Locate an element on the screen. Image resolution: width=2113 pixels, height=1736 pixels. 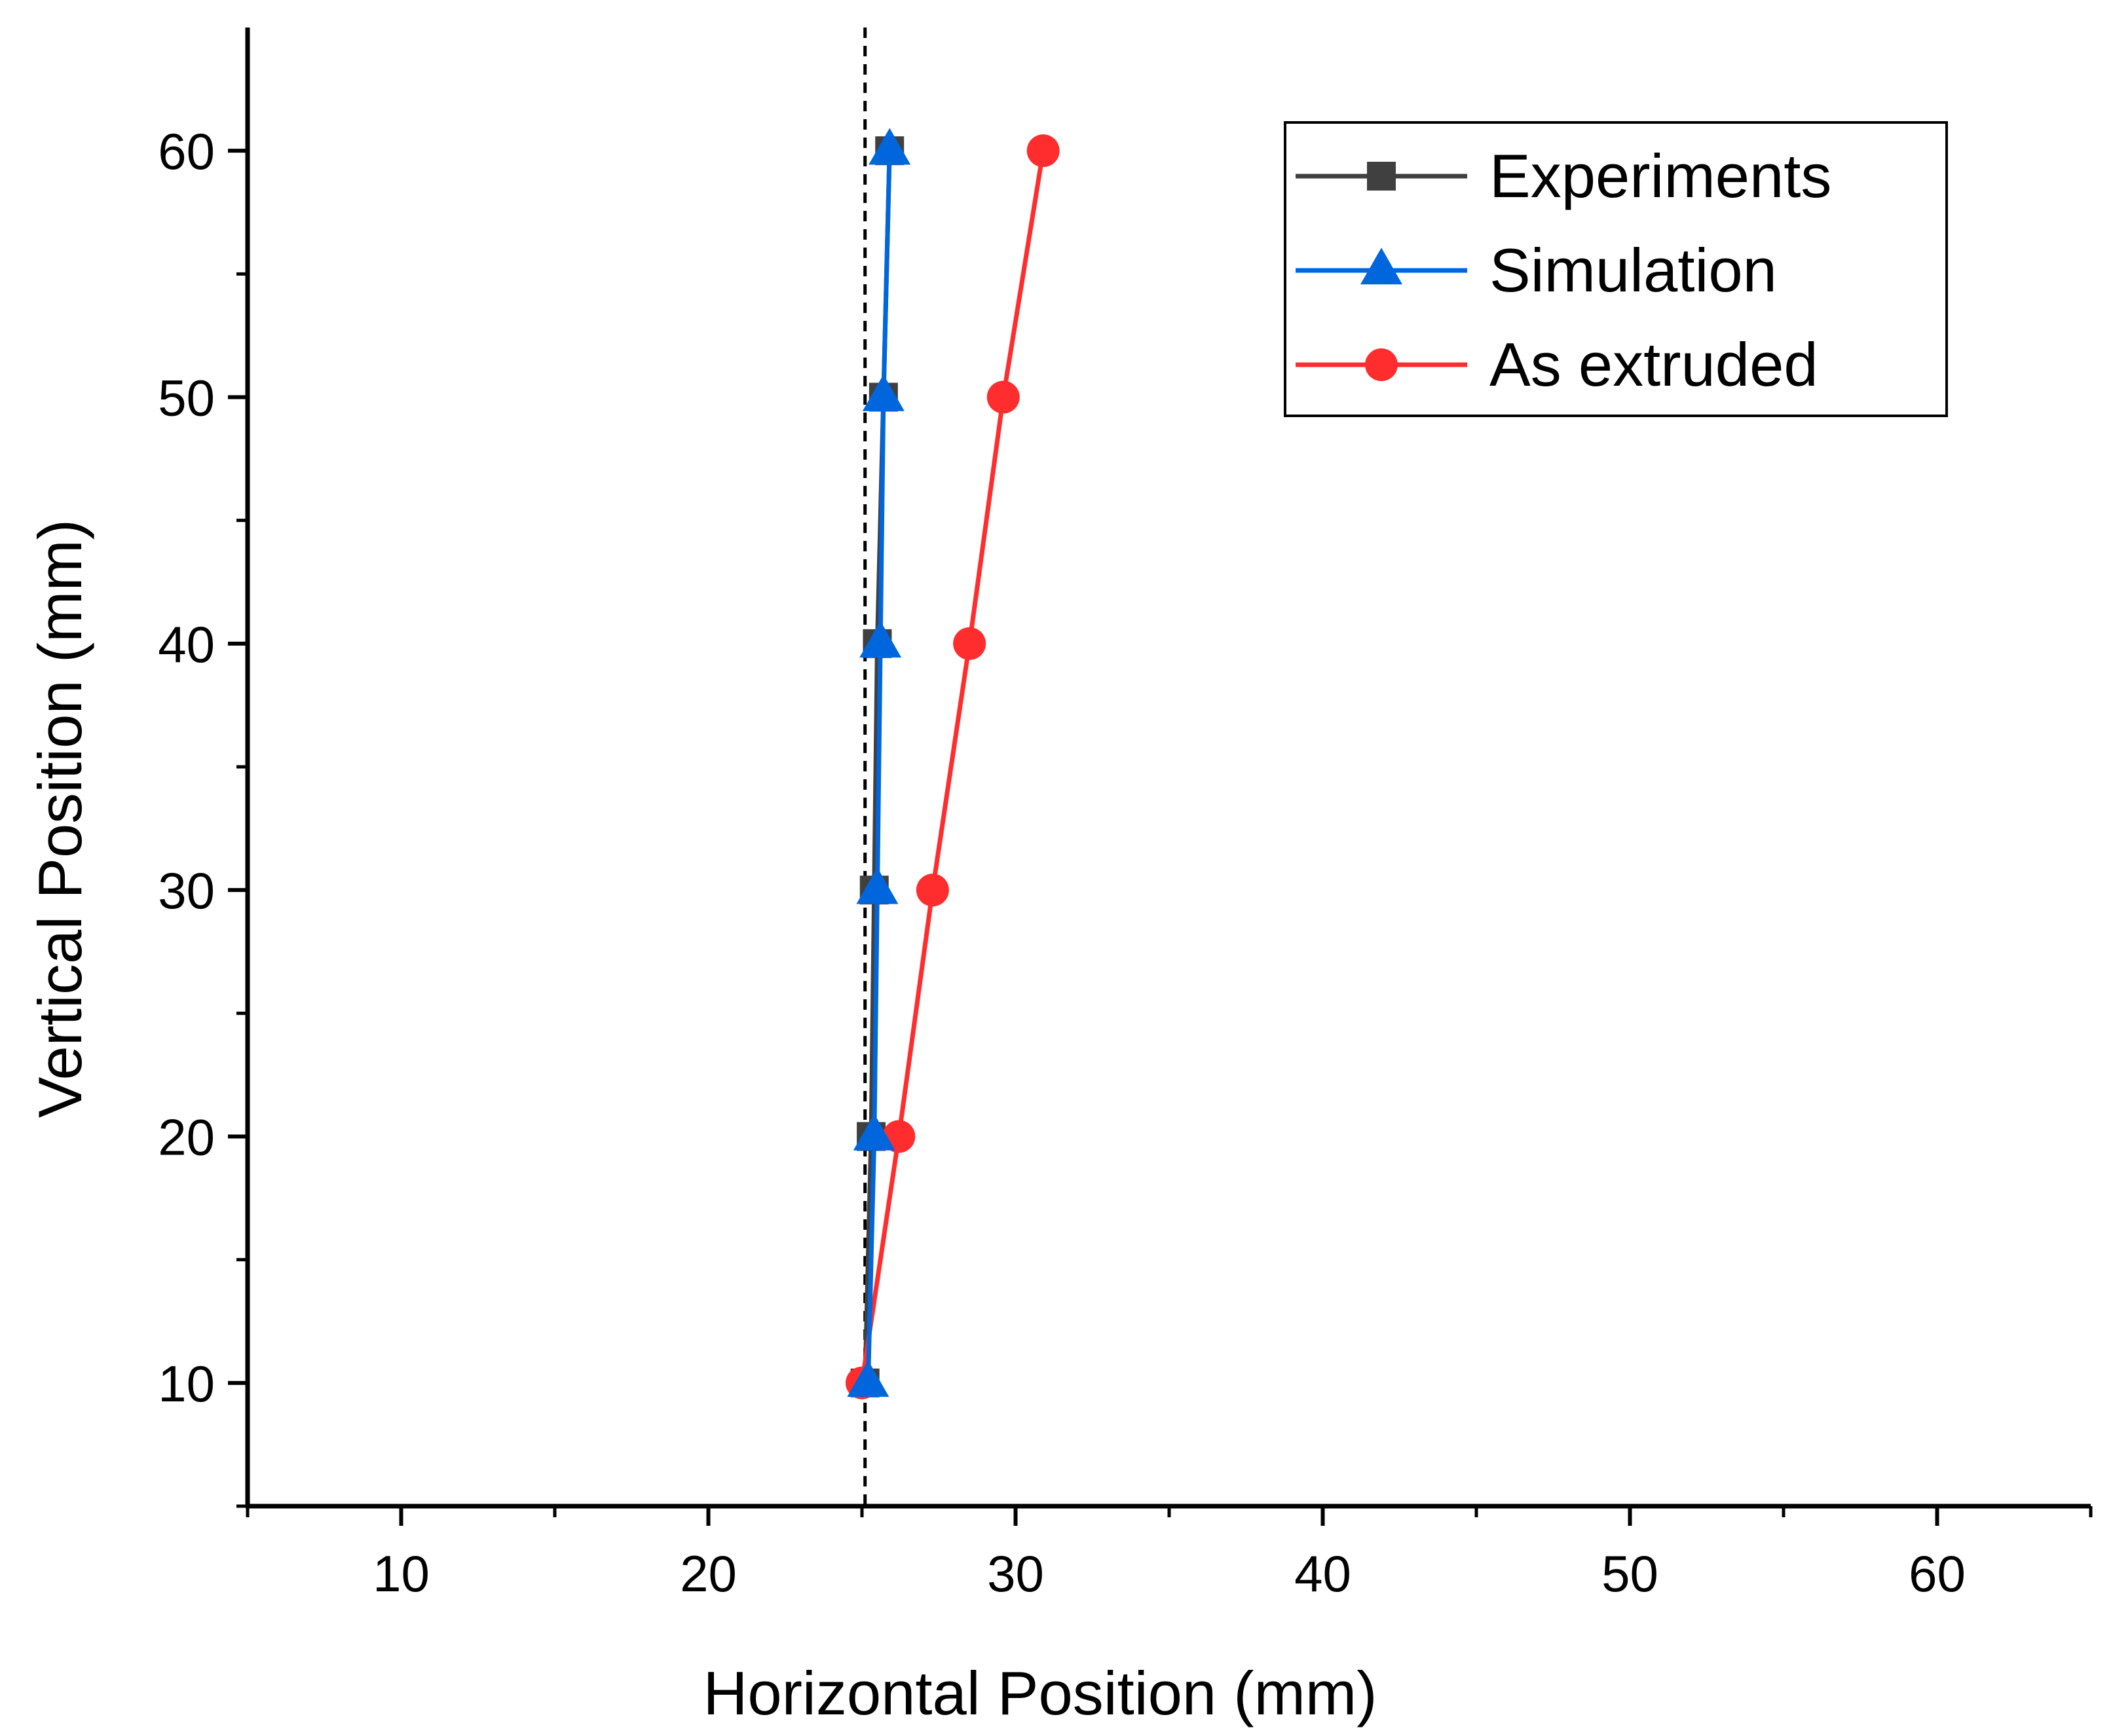
x-tick-label: 20 is located at coordinates (708, 1574).